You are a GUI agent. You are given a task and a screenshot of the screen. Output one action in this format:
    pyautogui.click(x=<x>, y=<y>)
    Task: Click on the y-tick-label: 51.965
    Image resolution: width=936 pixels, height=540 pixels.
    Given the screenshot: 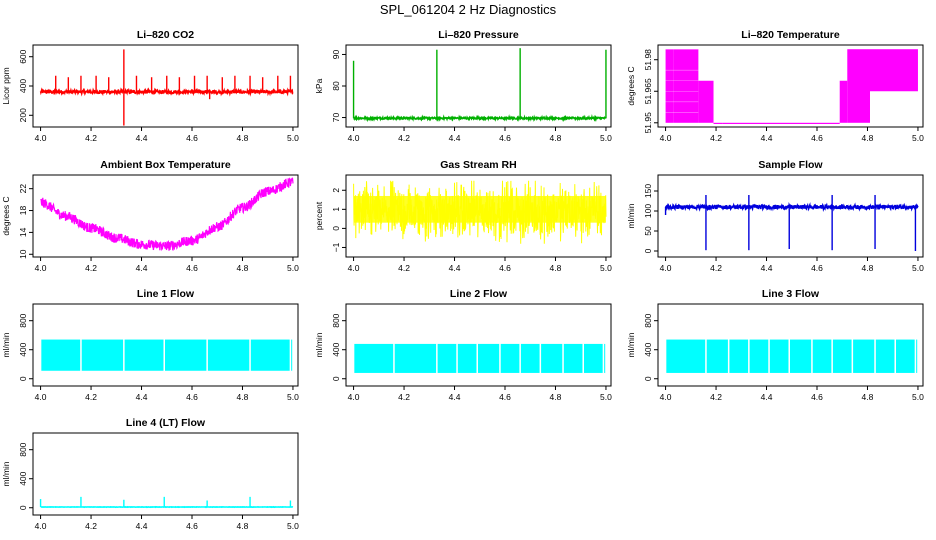 What is the action you would take?
    pyautogui.click(x=648, y=91)
    